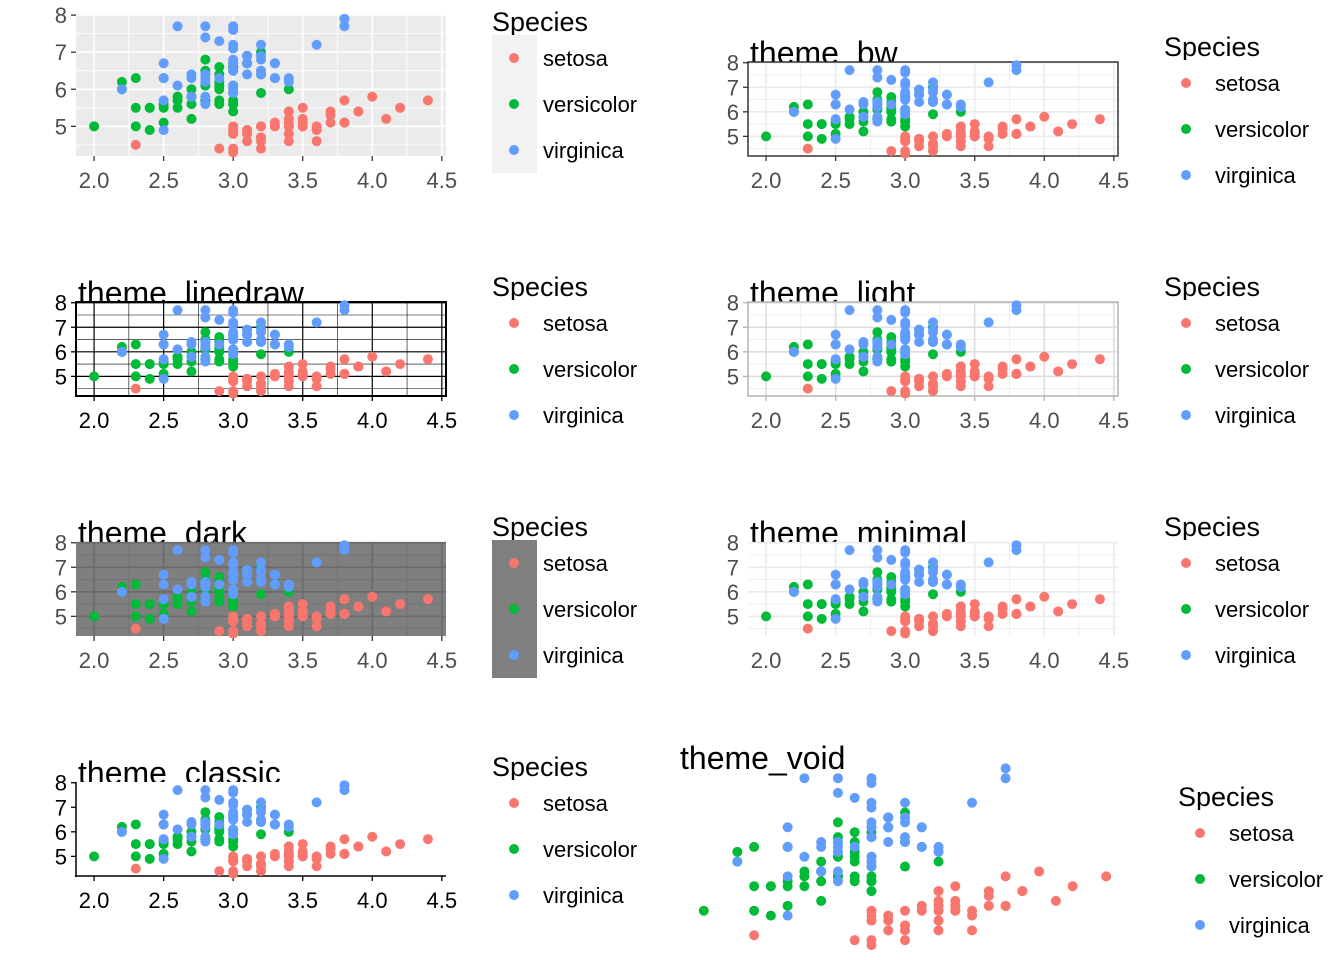  Describe the element at coordinates (1200, 925) in the screenshot. I see `legend-key-virginica` at that location.